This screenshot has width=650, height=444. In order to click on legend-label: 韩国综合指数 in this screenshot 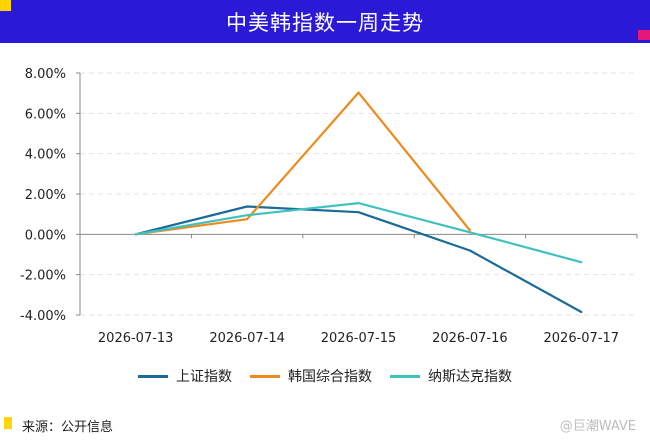, I will do `click(330, 377)`.